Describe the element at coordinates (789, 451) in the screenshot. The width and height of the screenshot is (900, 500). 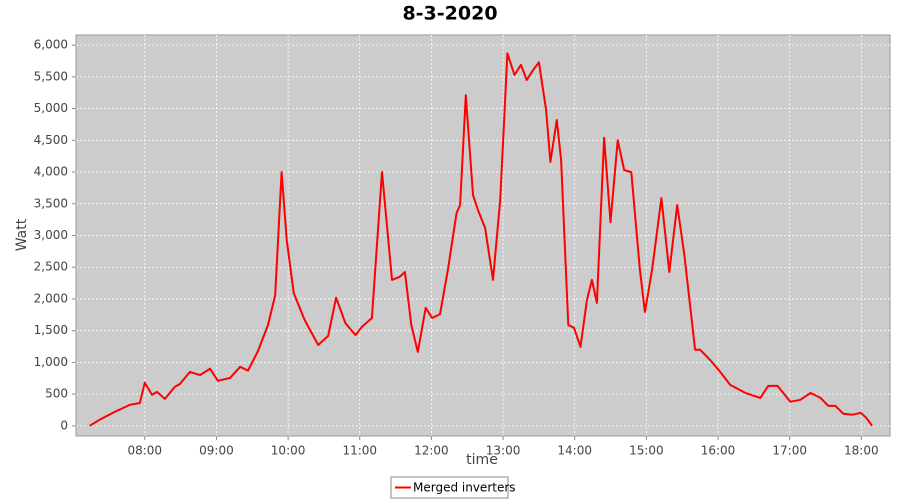
I see `x-tick-label: 17:00` at that location.